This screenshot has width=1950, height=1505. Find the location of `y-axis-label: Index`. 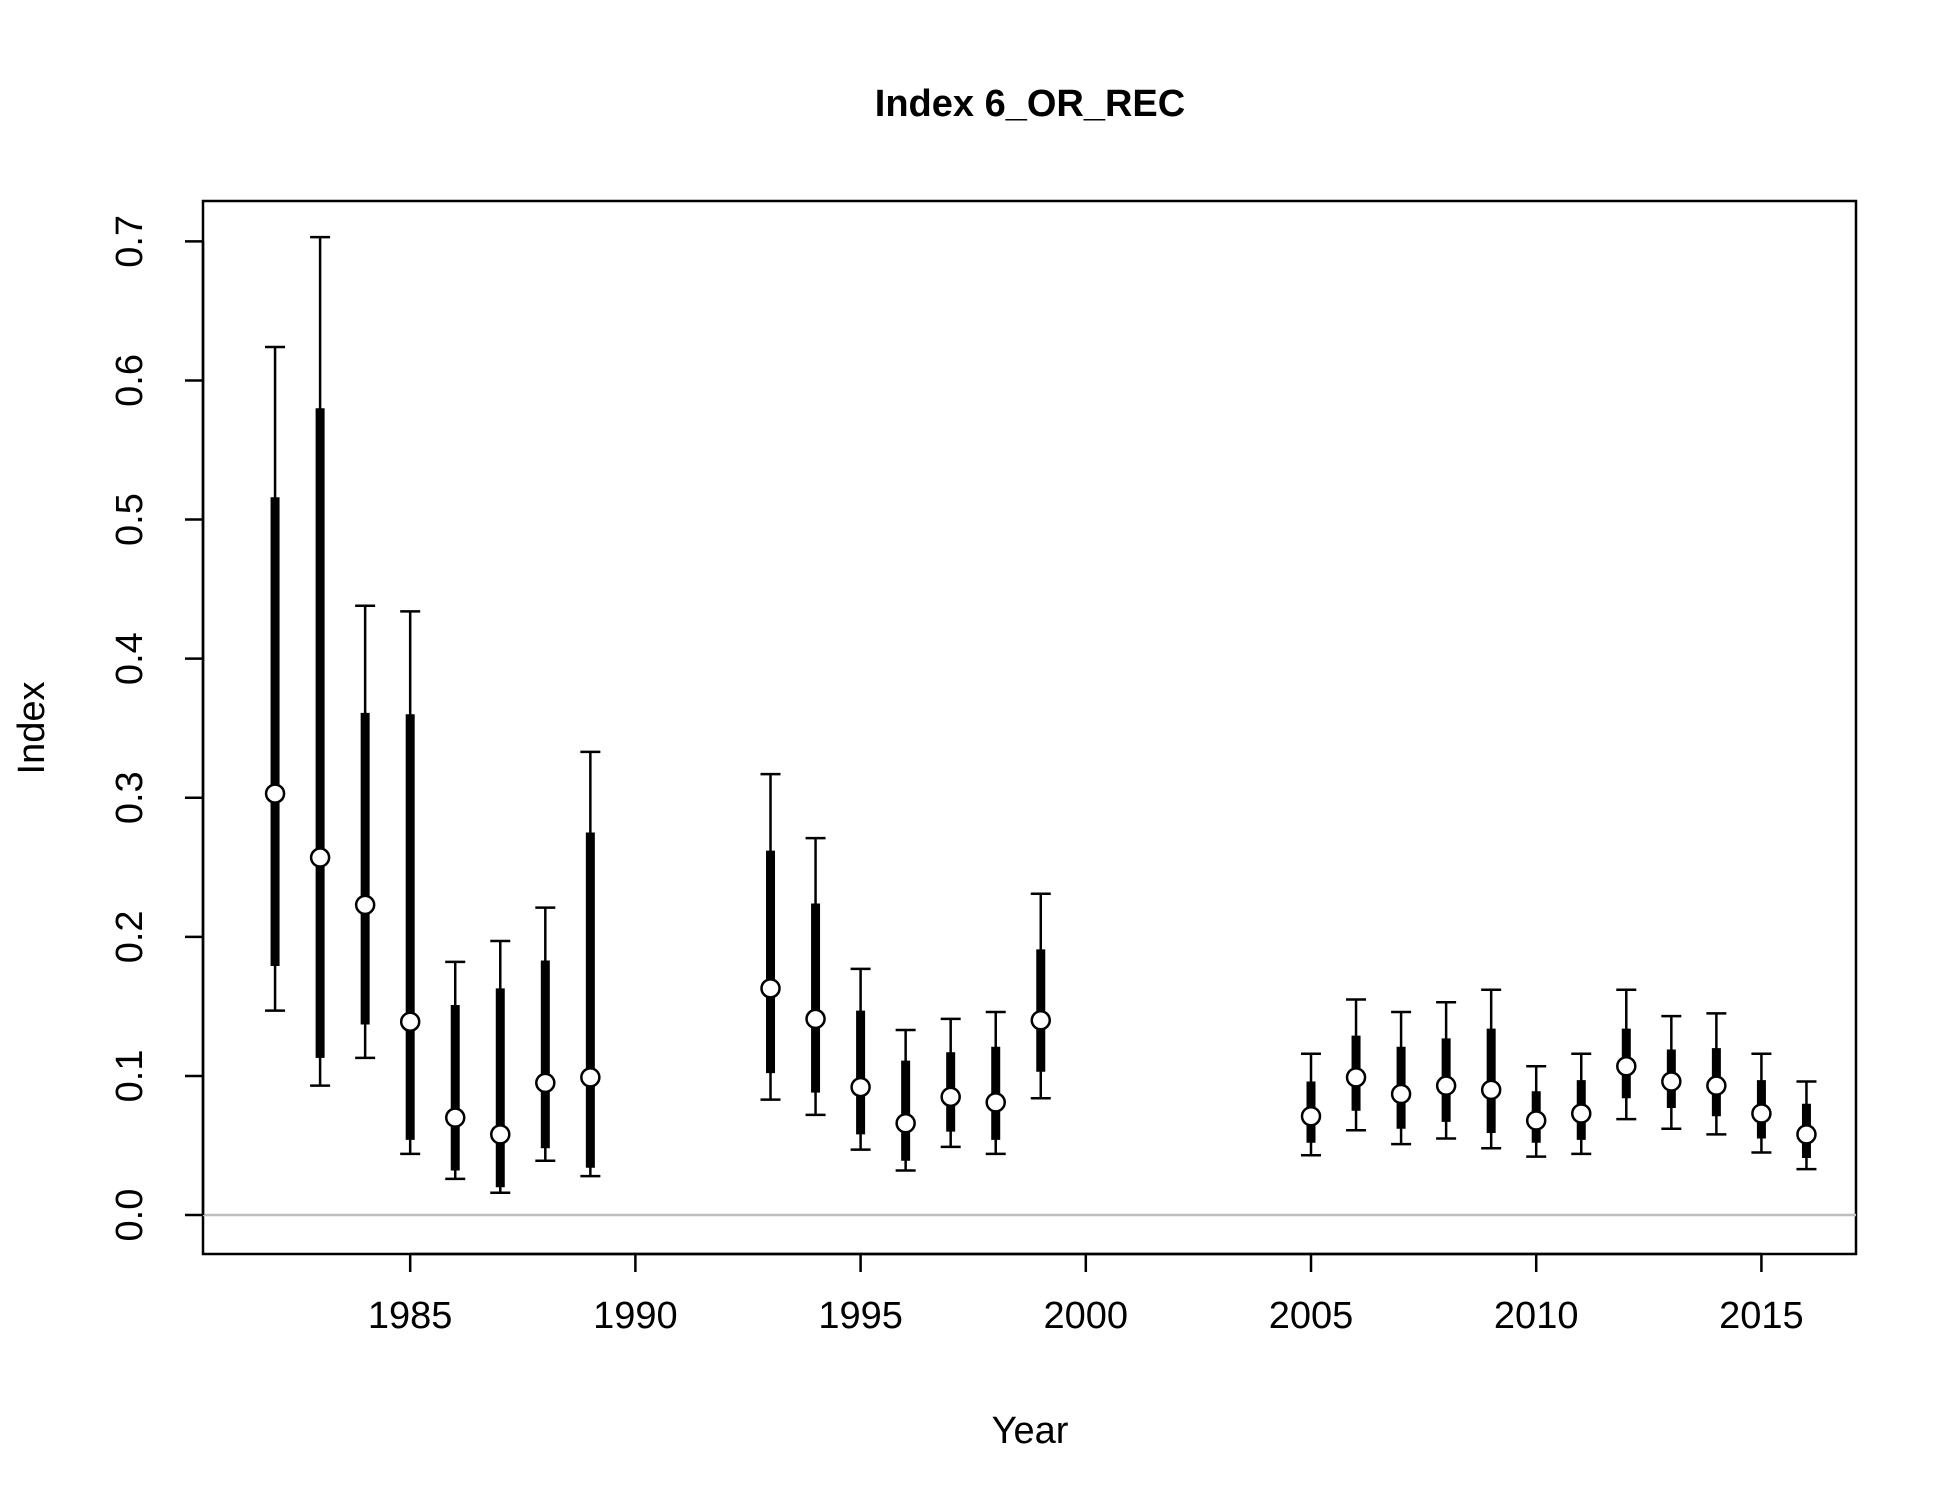

y-axis-label: Index is located at coordinates (32, 728).